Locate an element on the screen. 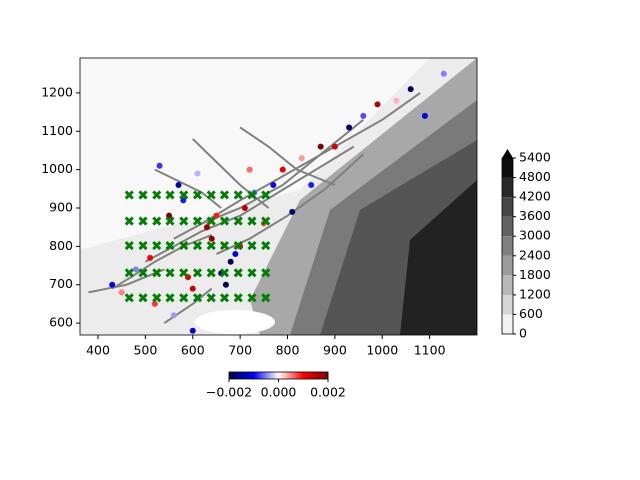  x-tick-label: 500 is located at coordinates (145, 350).